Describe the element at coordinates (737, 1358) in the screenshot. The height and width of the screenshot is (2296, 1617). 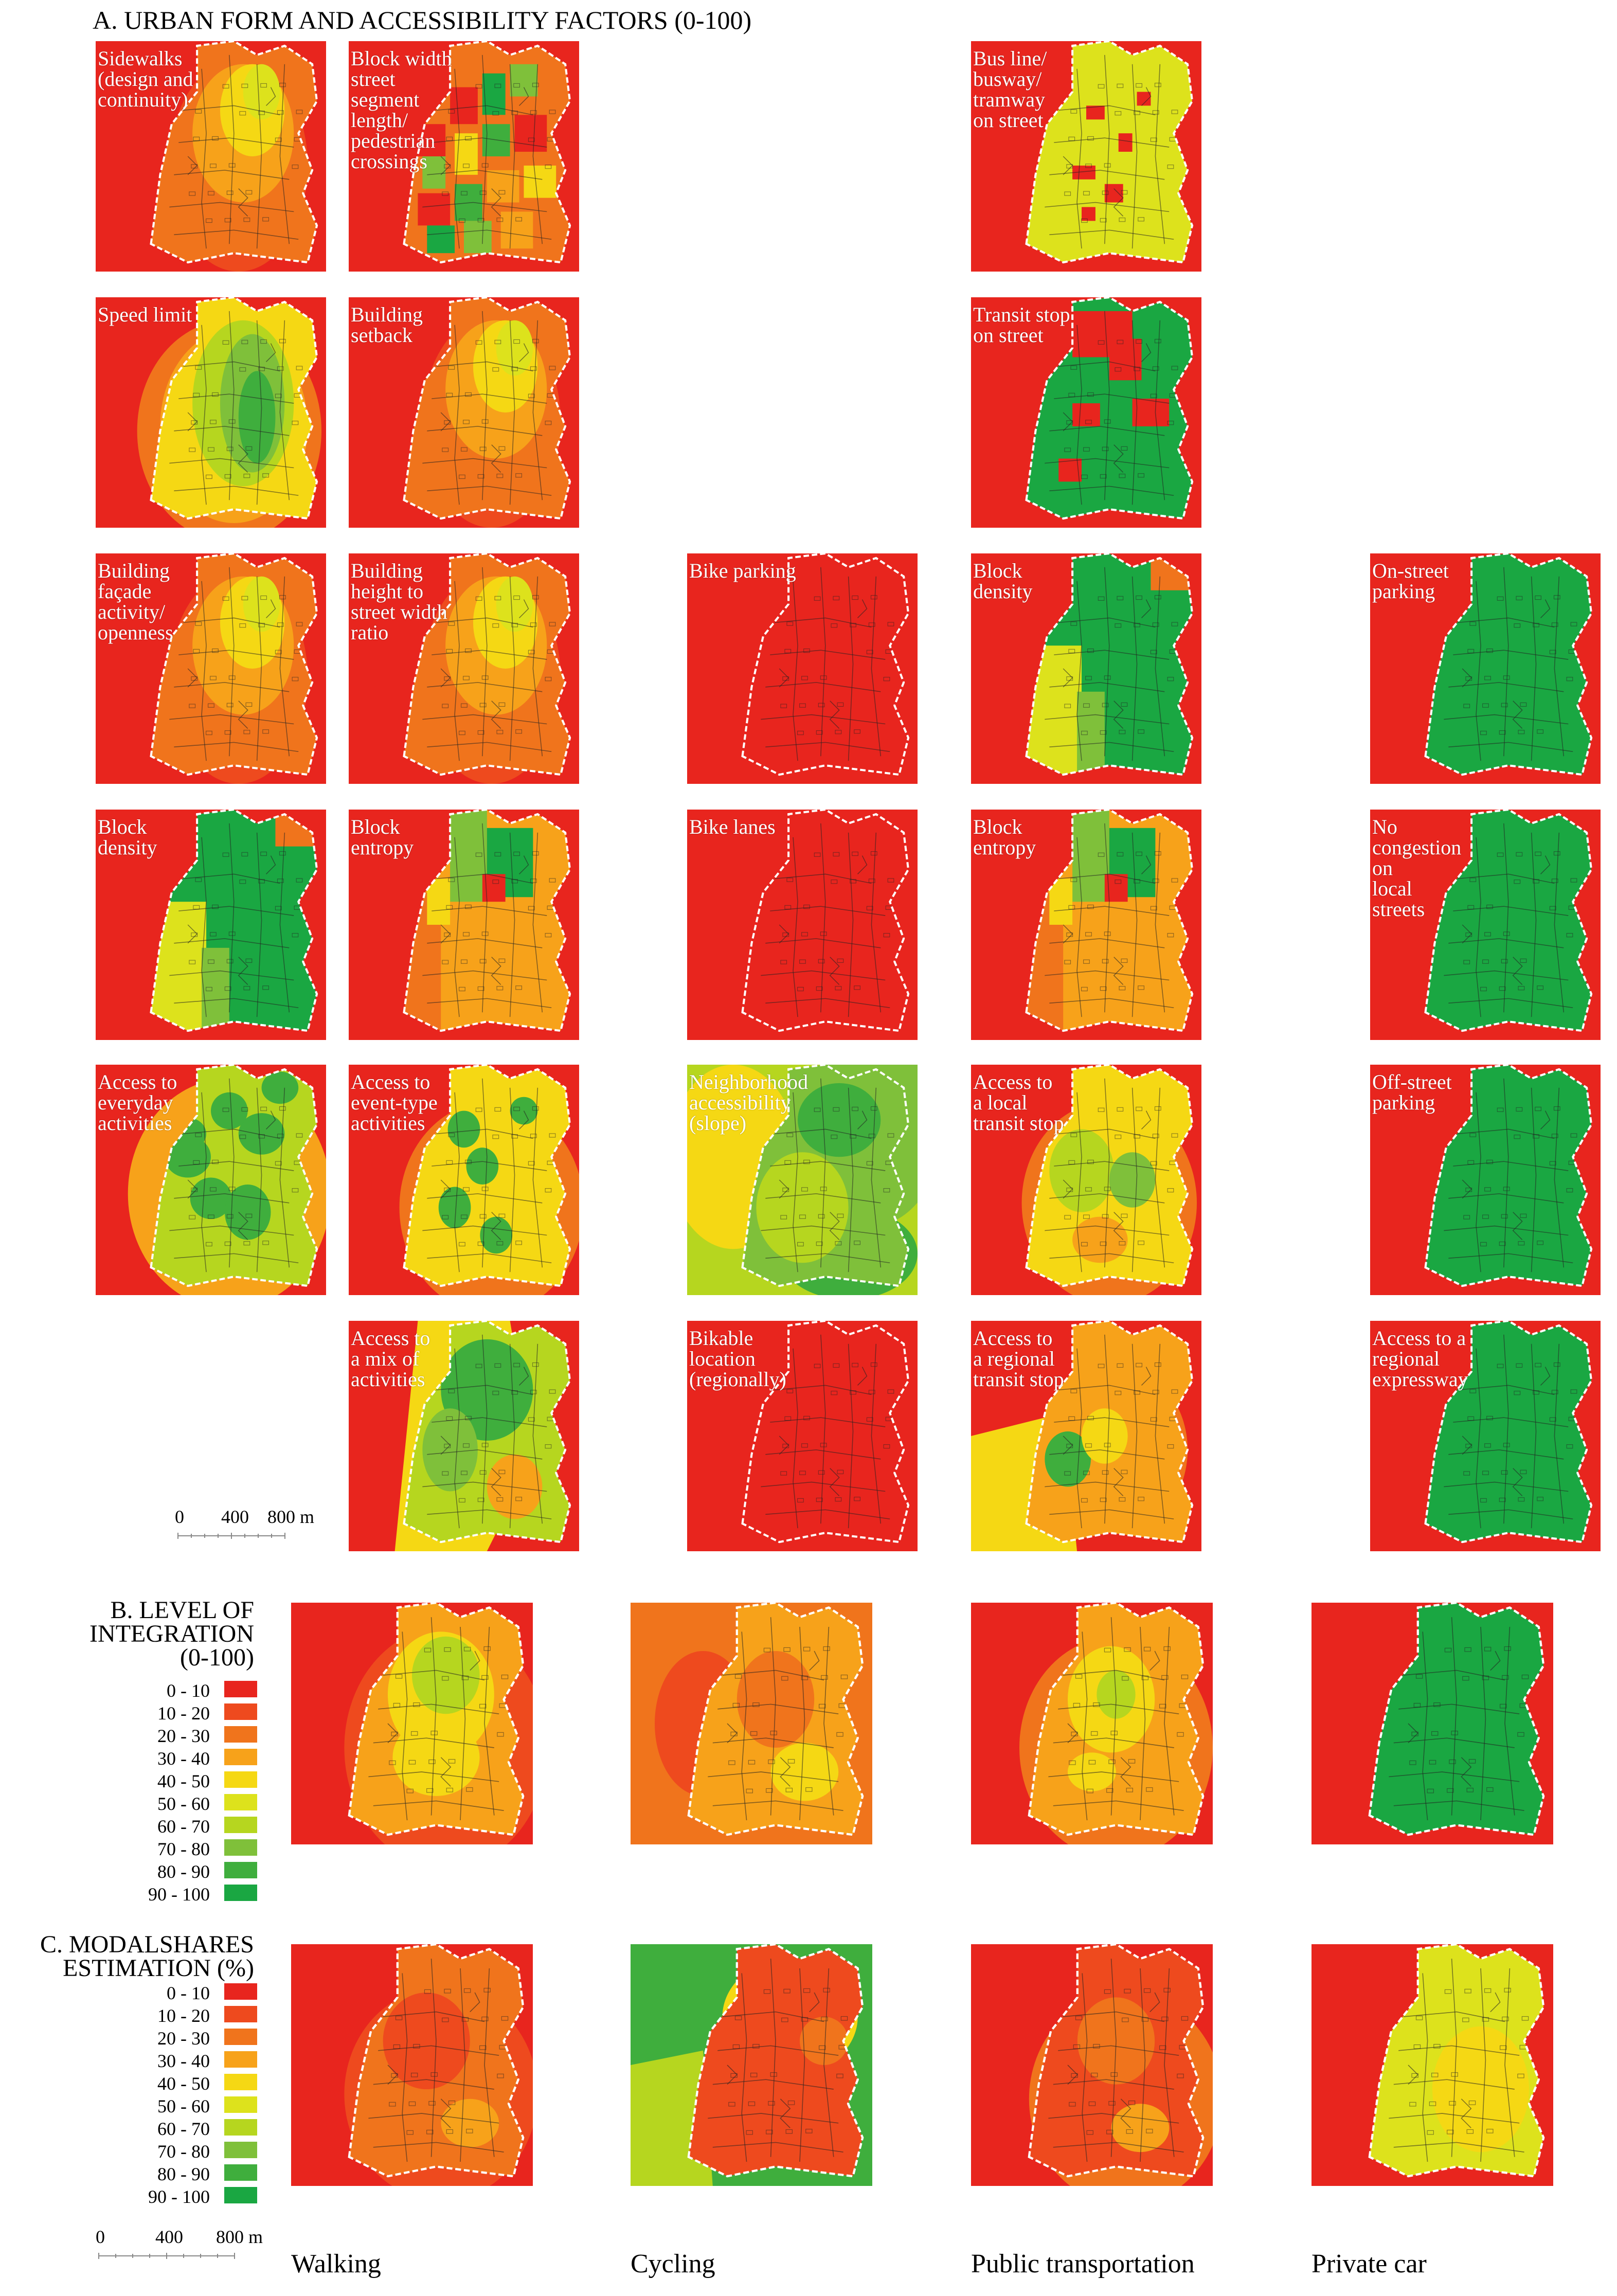
I see `map-label: Bikable location (regionally)` at that location.